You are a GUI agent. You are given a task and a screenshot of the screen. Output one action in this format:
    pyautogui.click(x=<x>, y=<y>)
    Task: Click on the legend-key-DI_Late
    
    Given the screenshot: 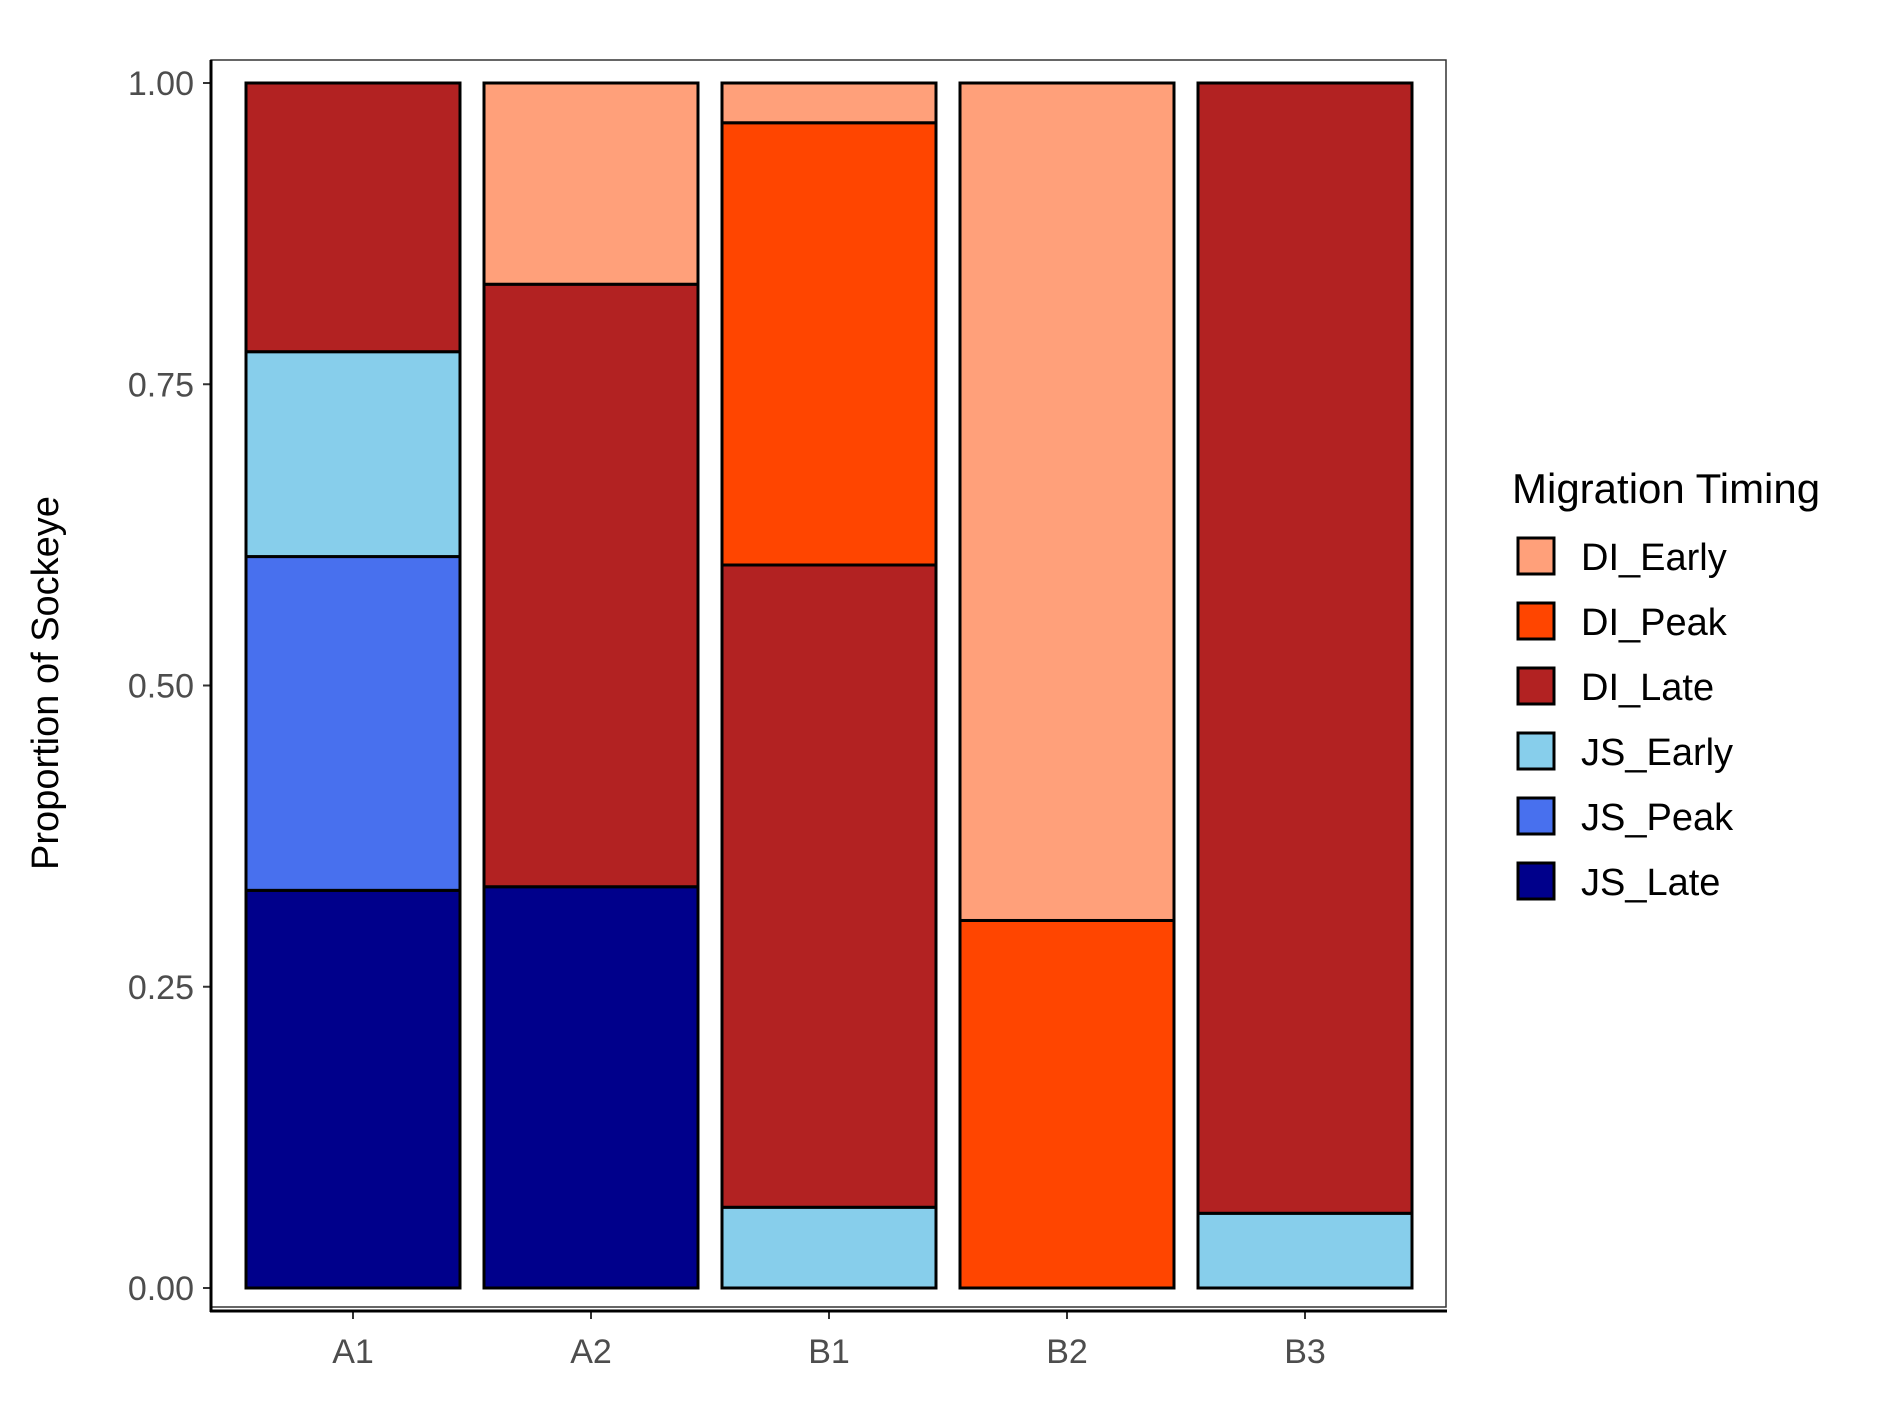 What is the action you would take?
    pyautogui.click(x=1536, y=686)
    